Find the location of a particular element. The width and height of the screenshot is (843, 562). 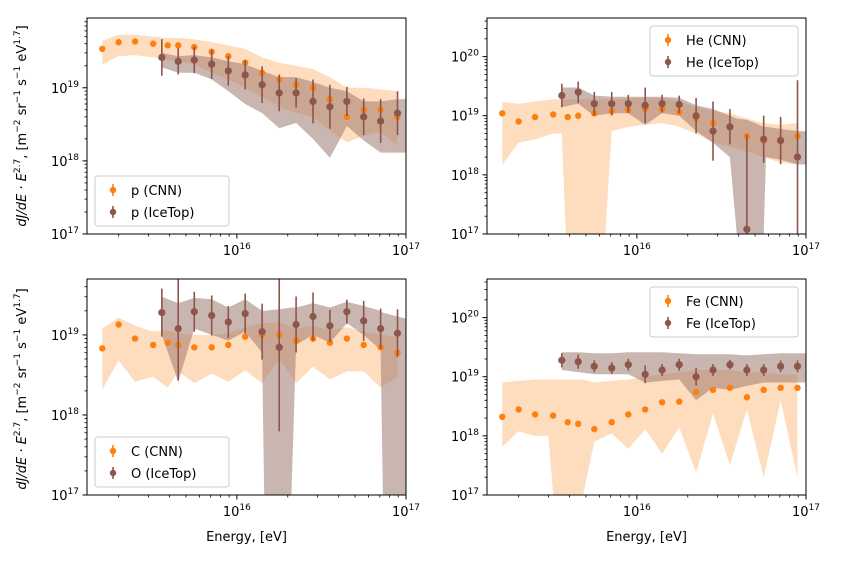

ylabel-units-exp4-2: 1.7 is located at coordinates (18, 300).